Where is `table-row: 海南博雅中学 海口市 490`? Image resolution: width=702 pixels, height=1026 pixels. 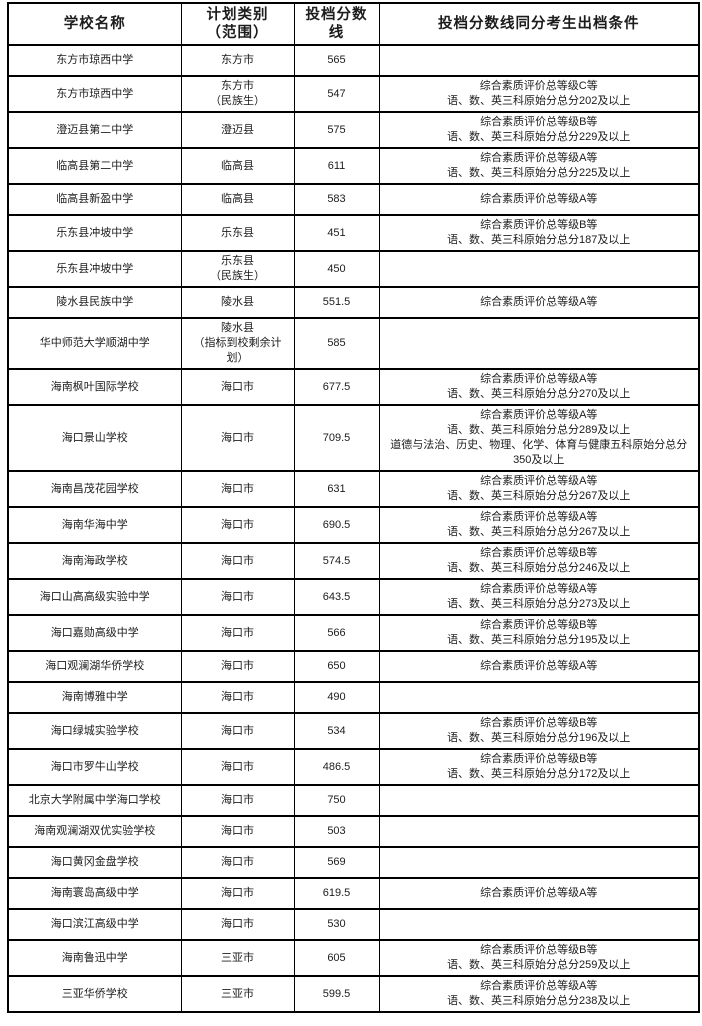
table-row: 海南博雅中学 海口市 490 is located at coordinates (353, 697).